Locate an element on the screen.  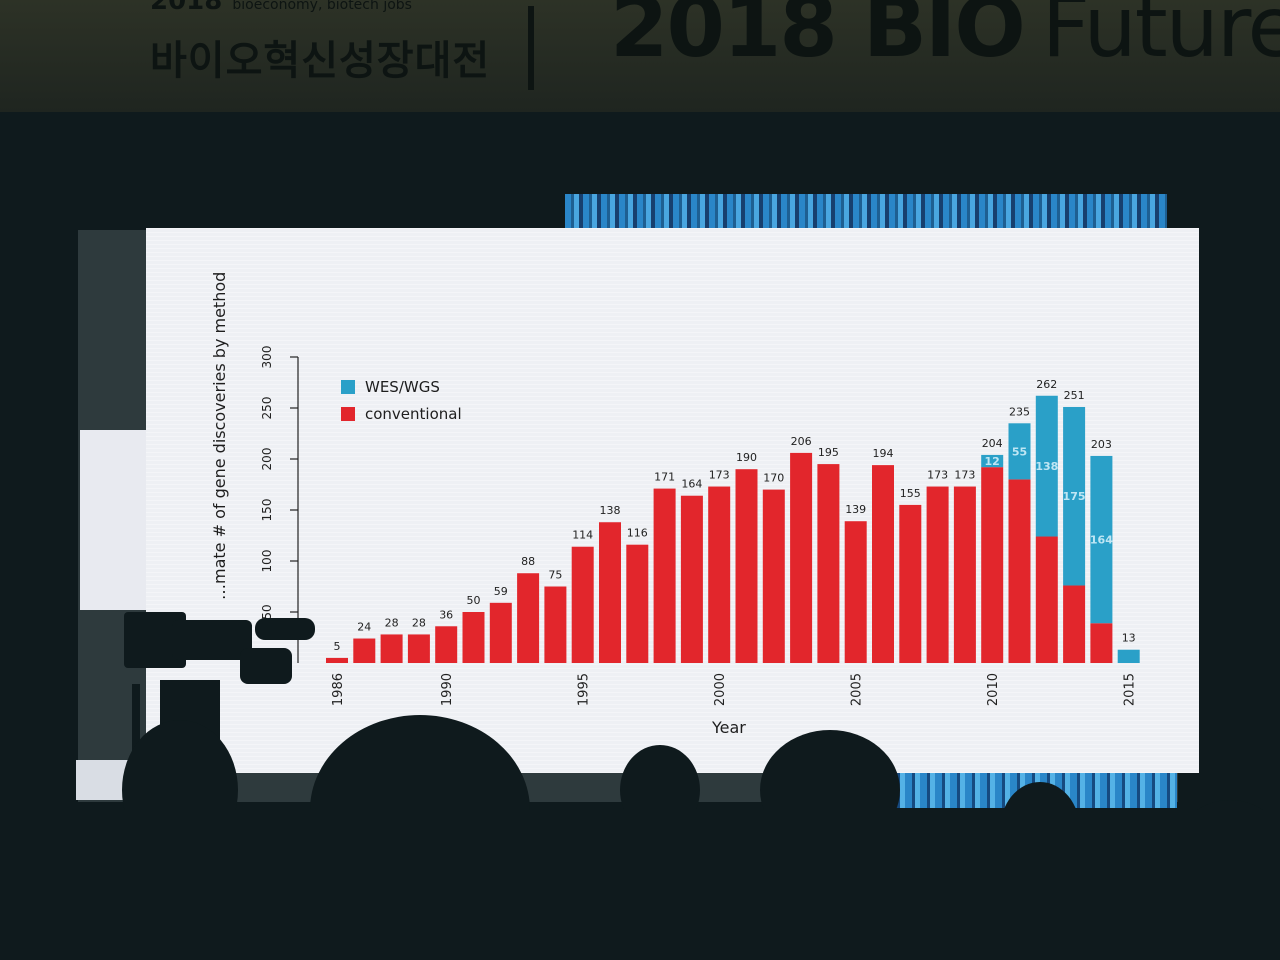
bar-total-label-2003: 206 is located at coordinates (801, 441).